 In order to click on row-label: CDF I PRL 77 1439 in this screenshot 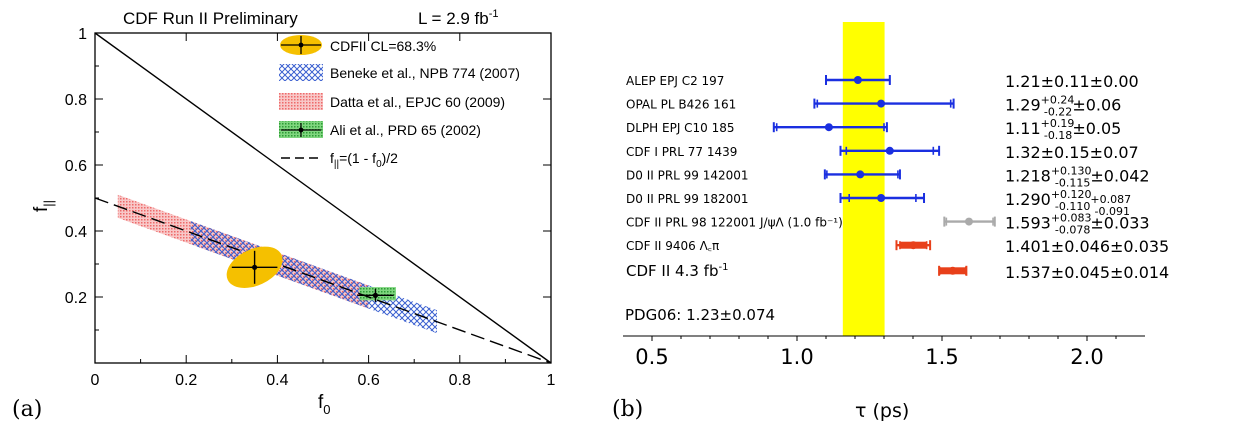, I will do `click(681, 152)`.